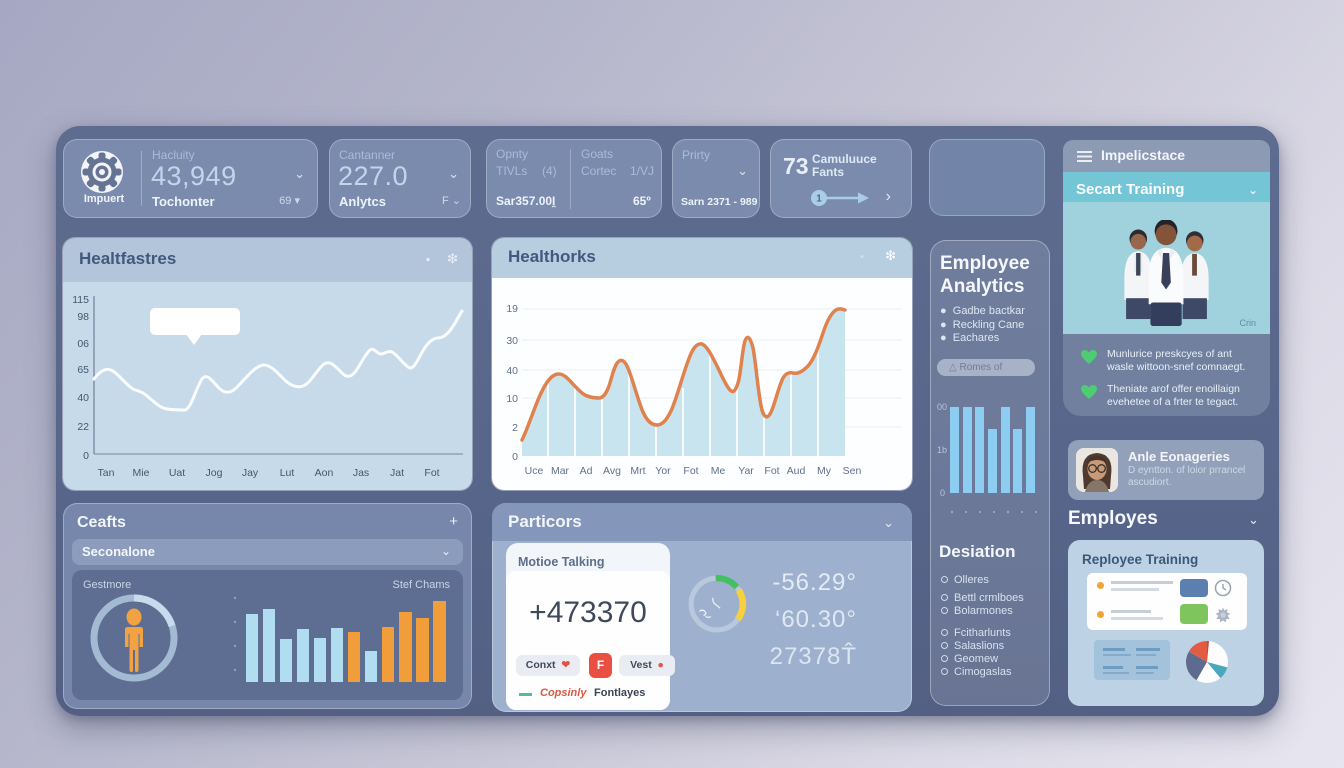  Describe the element at coordinates (80, 300) in the screenshot. I see `svg-text: 115` at that location.